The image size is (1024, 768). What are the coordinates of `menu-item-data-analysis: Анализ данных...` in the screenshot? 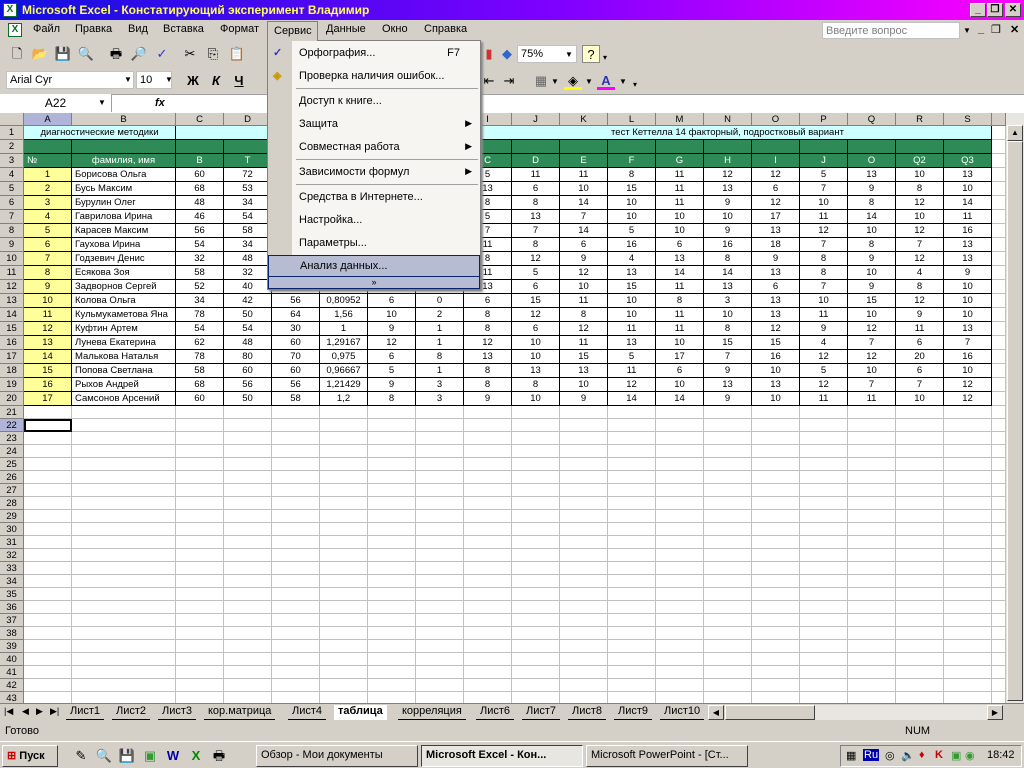 It's located at (374, 266).